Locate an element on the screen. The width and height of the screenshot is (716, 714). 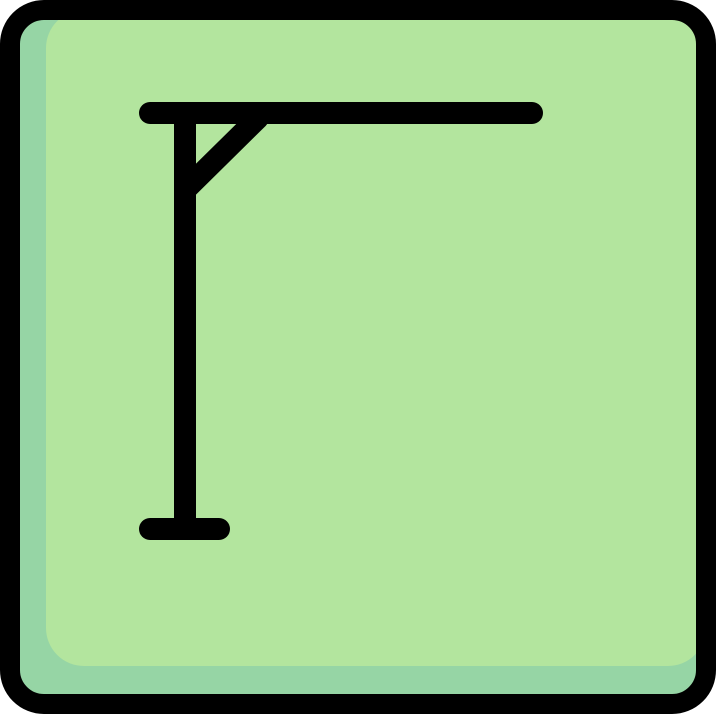
gallows-brace is located at coordinates (221, 154).